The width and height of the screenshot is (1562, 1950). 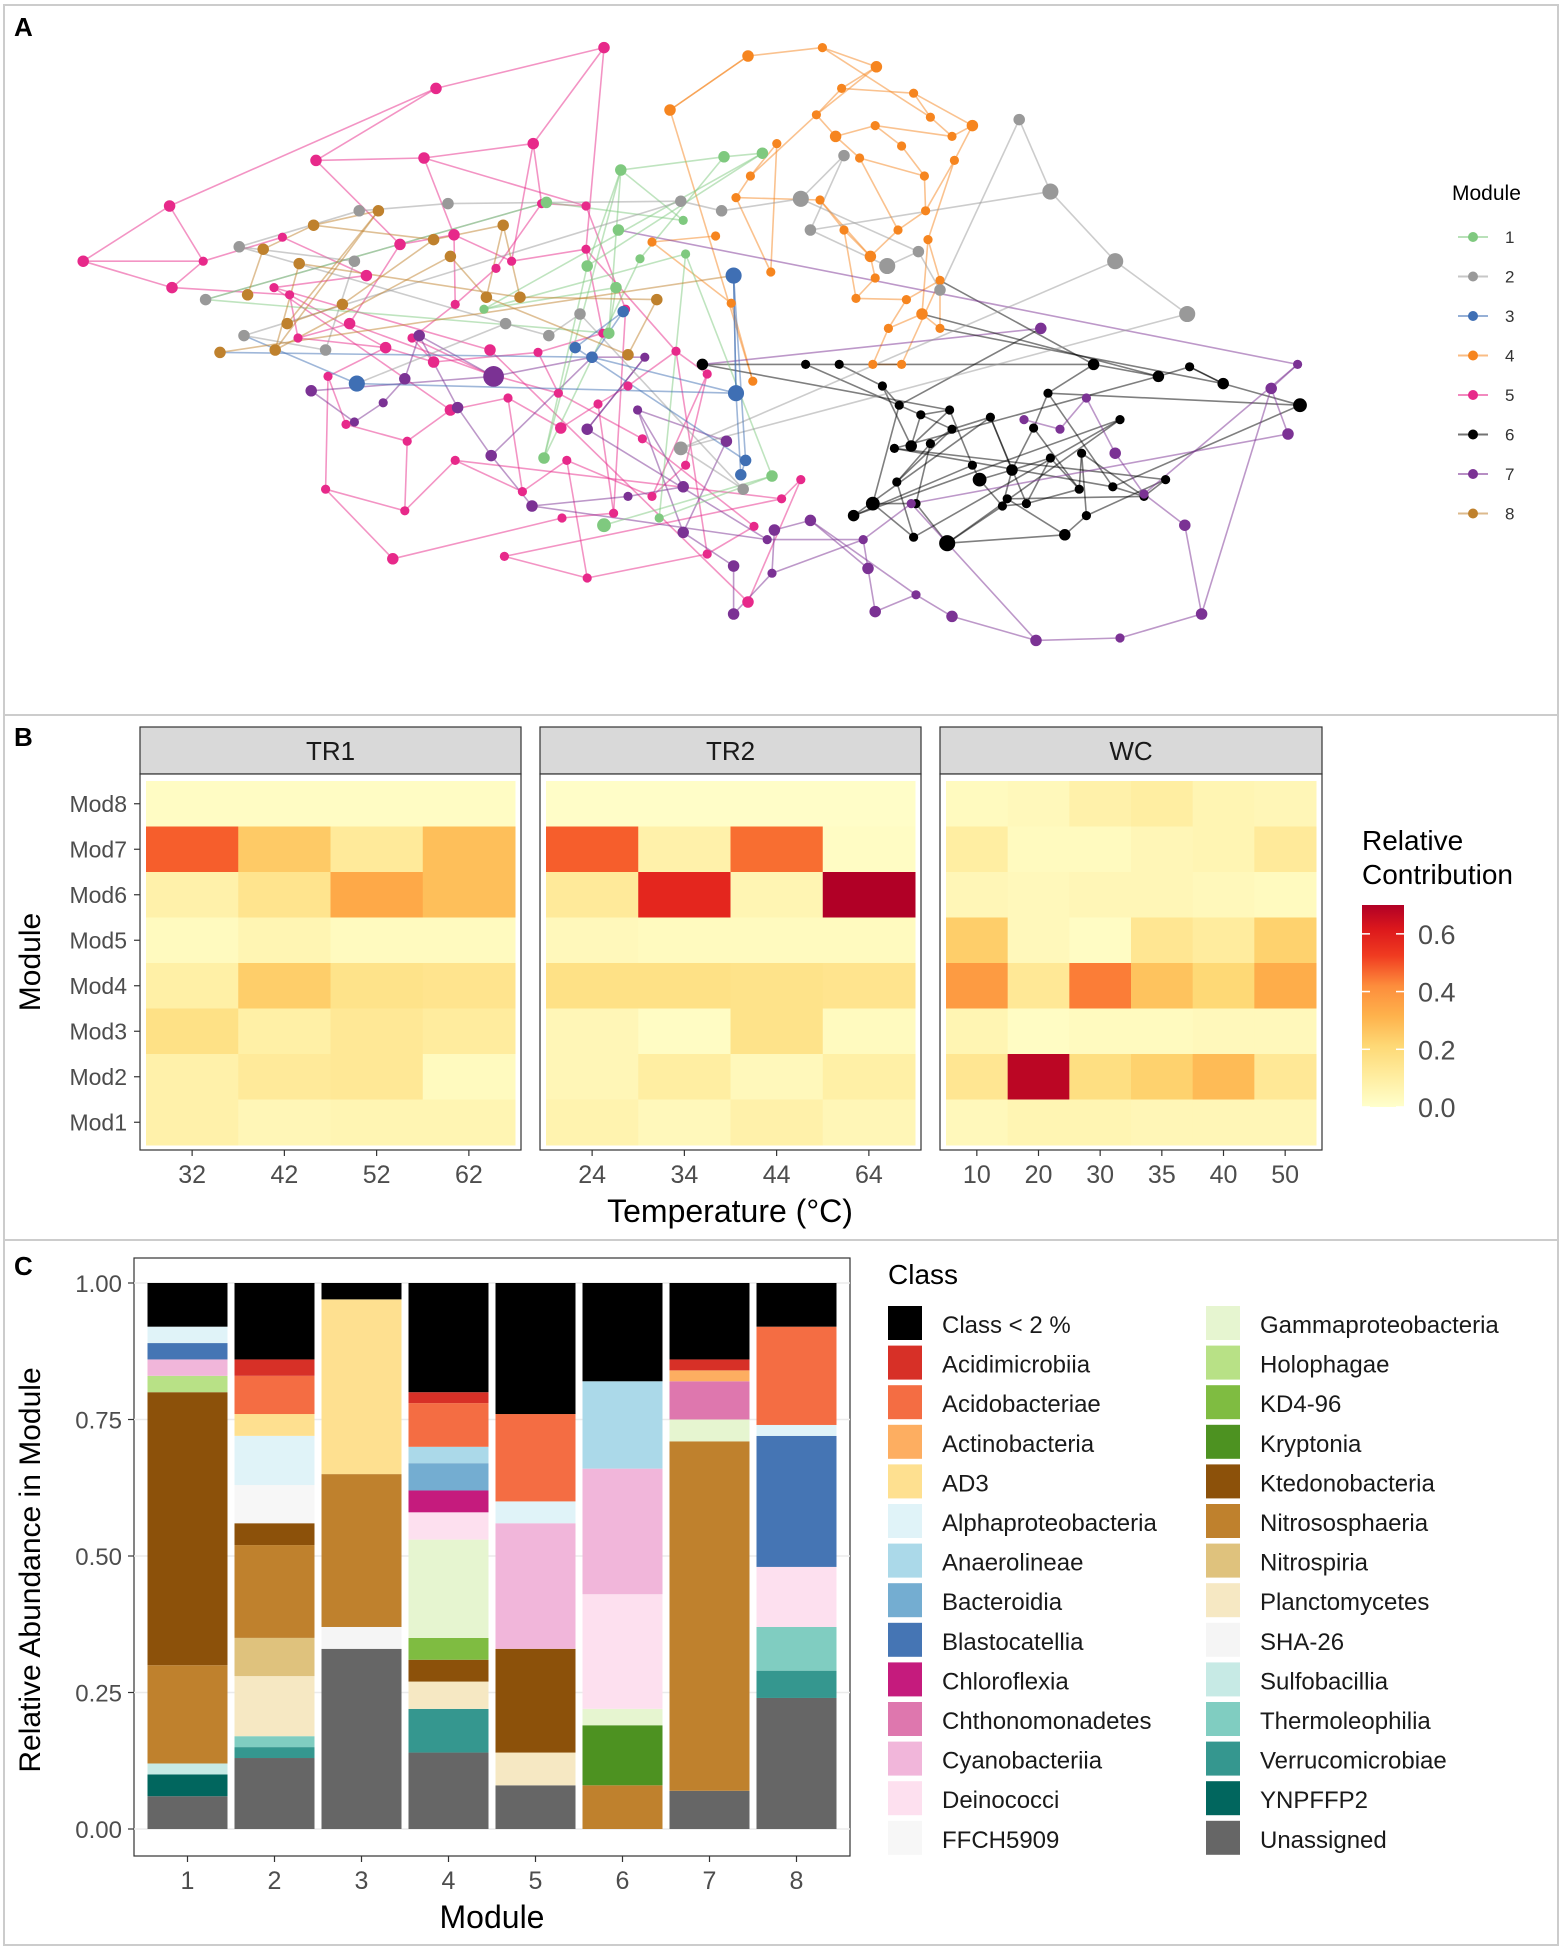 What do you see at coordinates (1302, 1642) in the screenshot?
I see `class-legend-label: SHA-26` at bounding box center [1302, 1642].